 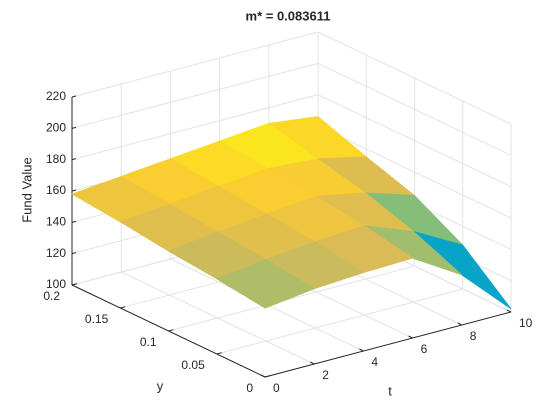 What do you see at coordinates (288, 15) in the screenshot?
I see `chart-title: m* = 0.083611` at bounding box center [288, 15].